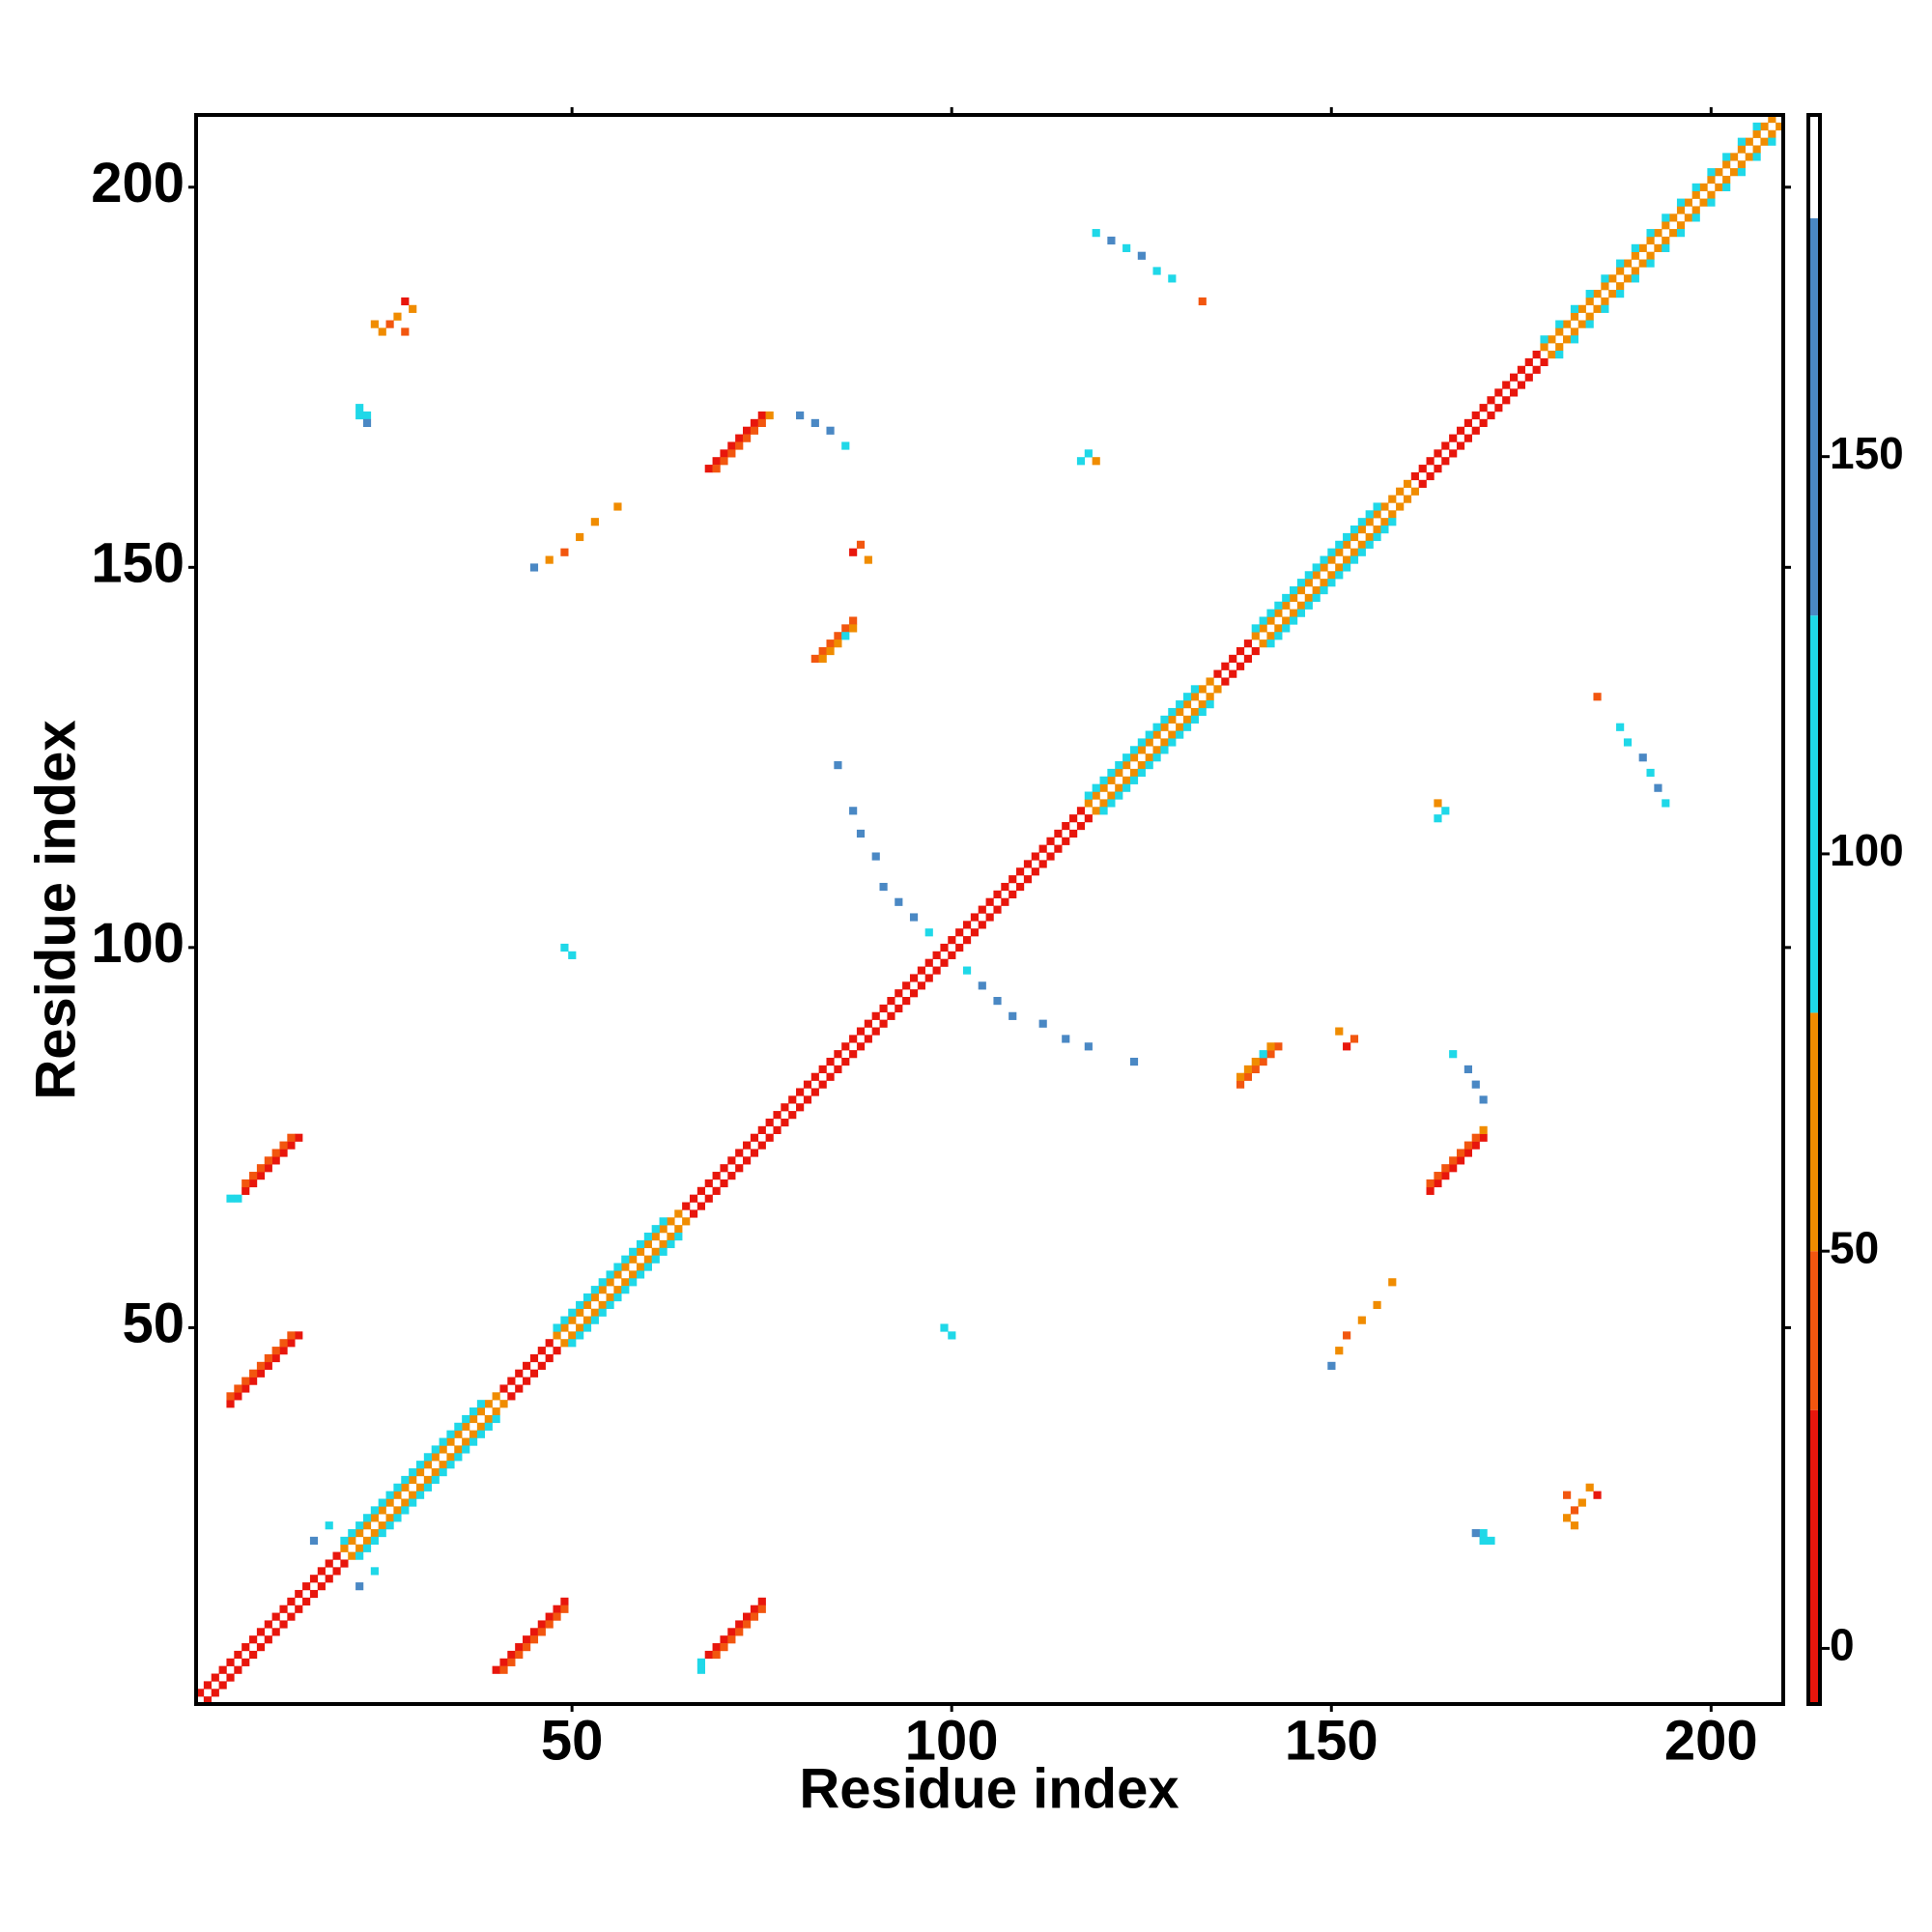 The image size is (1932, 1932). Describe the element at coordinates (1331, 1740) in the screenshot. I see `x-tick-label: 150` at that location.